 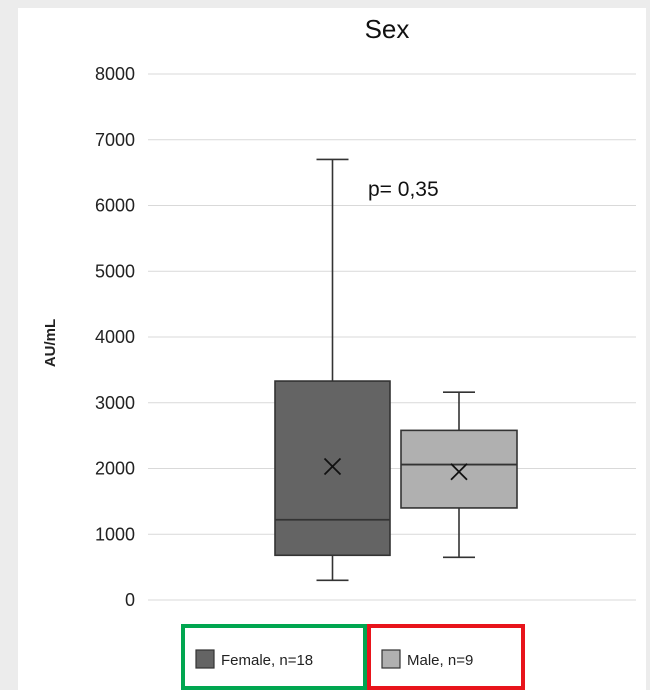 I want to click on y-tick-labels: 0 1000 2000 3000 4000 5000 6000 7000 8000, so click(x=115, y=337).